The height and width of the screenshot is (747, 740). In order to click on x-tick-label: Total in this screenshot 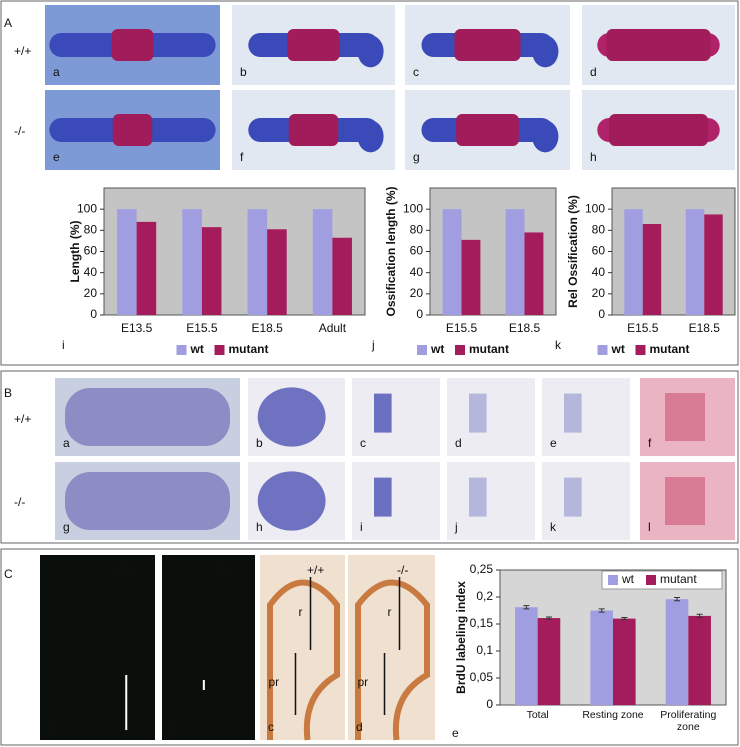, I will do `click(537, 715)`.